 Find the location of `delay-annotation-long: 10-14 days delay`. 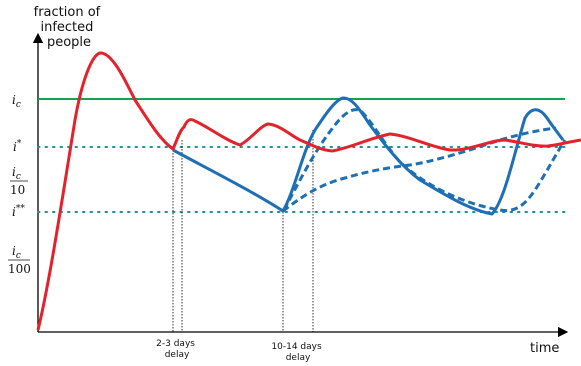

delay-annotation-long: 10-14 days delay is located at coordinates (297, 352).